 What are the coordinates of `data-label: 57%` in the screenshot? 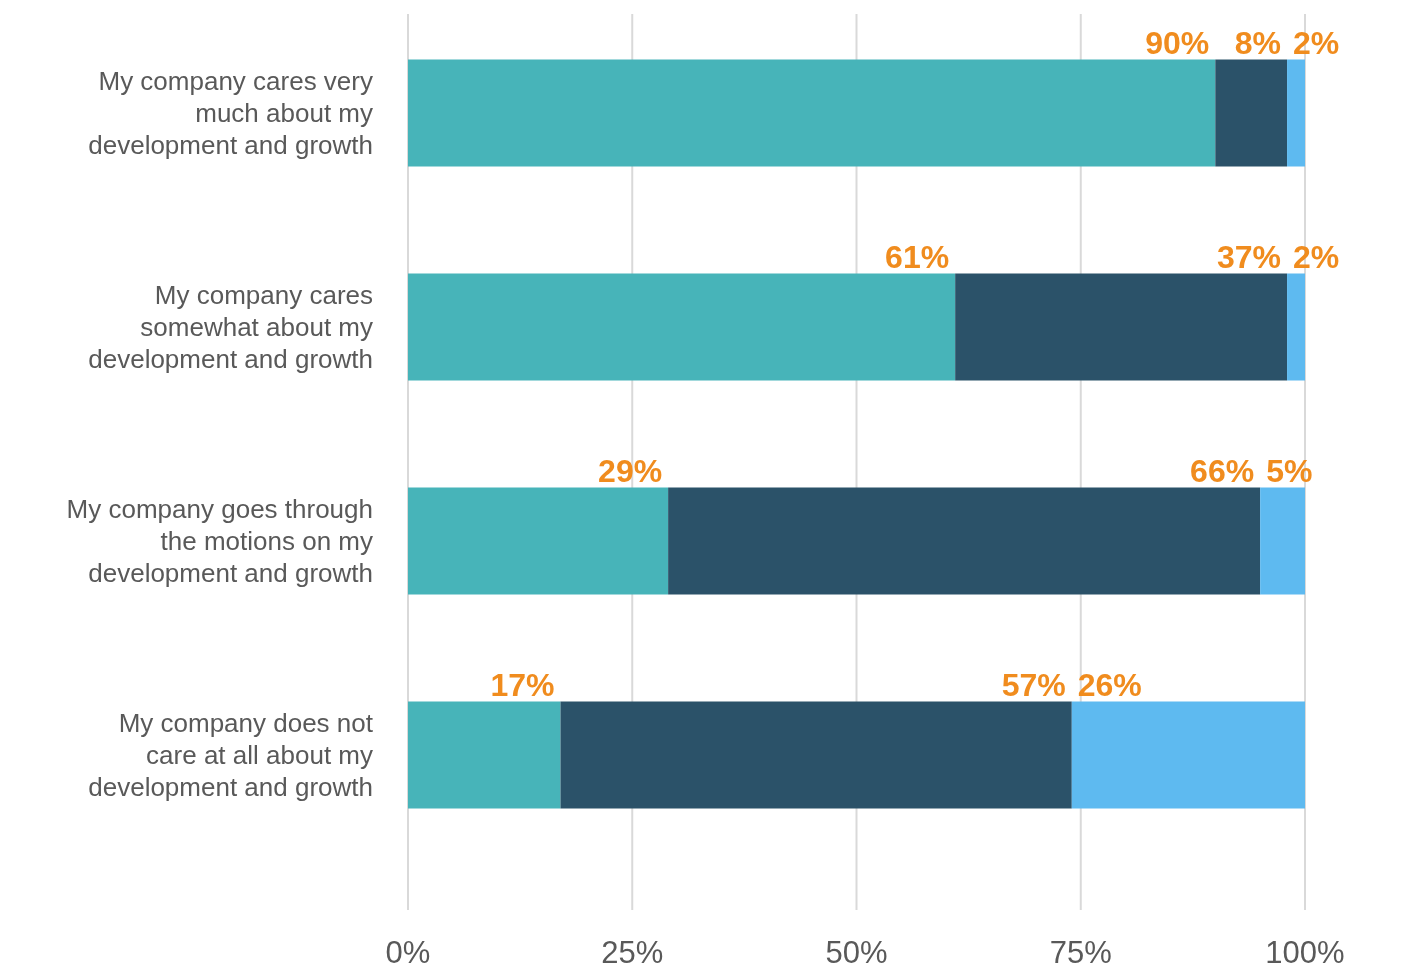 It's located at (1033, 684).